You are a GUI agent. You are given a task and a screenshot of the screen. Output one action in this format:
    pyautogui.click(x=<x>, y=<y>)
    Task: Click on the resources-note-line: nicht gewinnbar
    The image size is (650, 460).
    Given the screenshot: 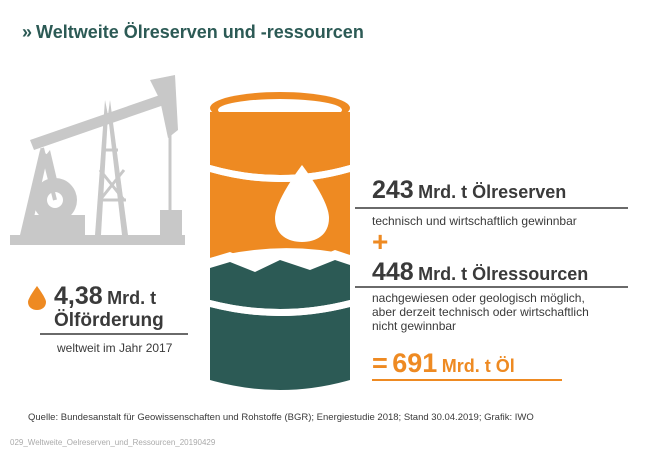 What is the action you would take?
    pyautogui.click(x=414, y=326)
    